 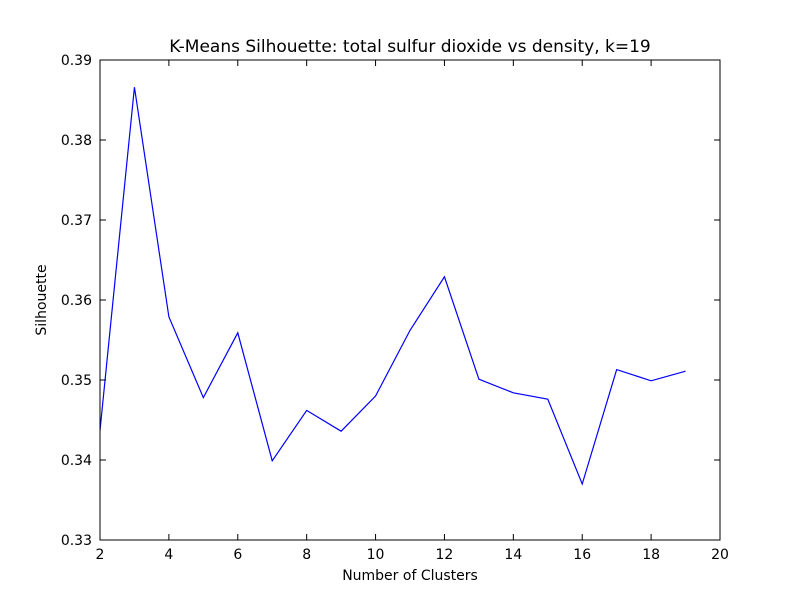 I want to click on y-tick-label: 0.39, so click(x=76, y=61).